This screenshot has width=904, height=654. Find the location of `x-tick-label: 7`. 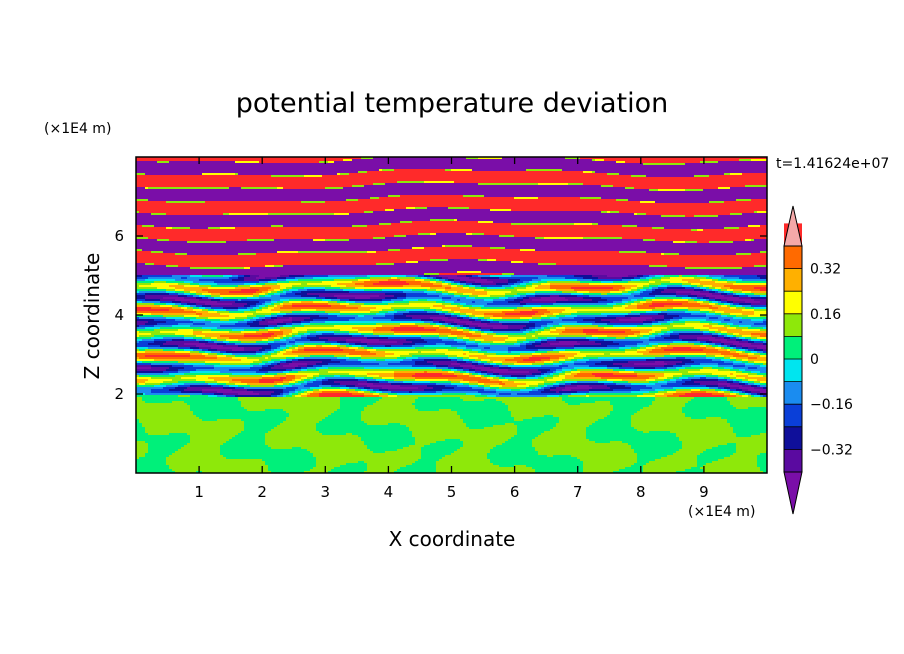

x-tick-label: 7 is located at coordinates (578, 492).